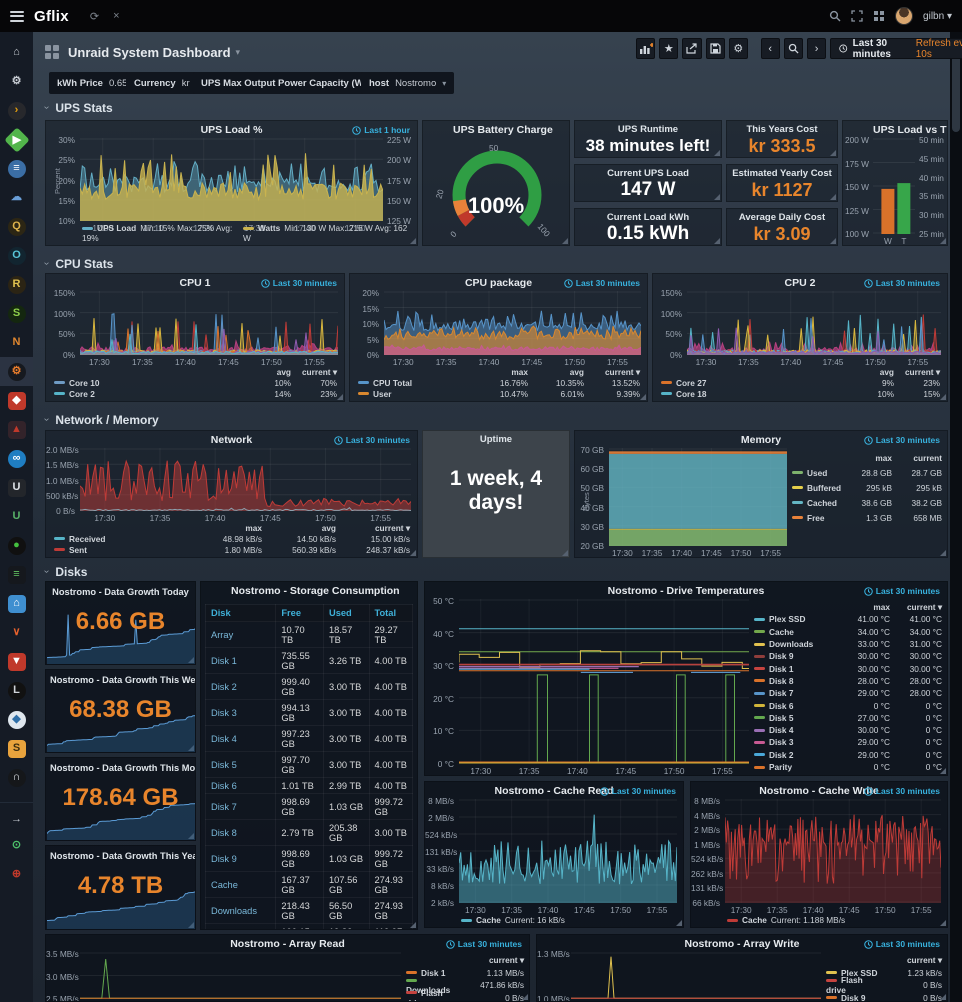 This screenshot has width=962, height=1002. Describe the element at coordinates (782, 217) in the screenshot. I see `panel-title: Average Daily Cost` at that location.